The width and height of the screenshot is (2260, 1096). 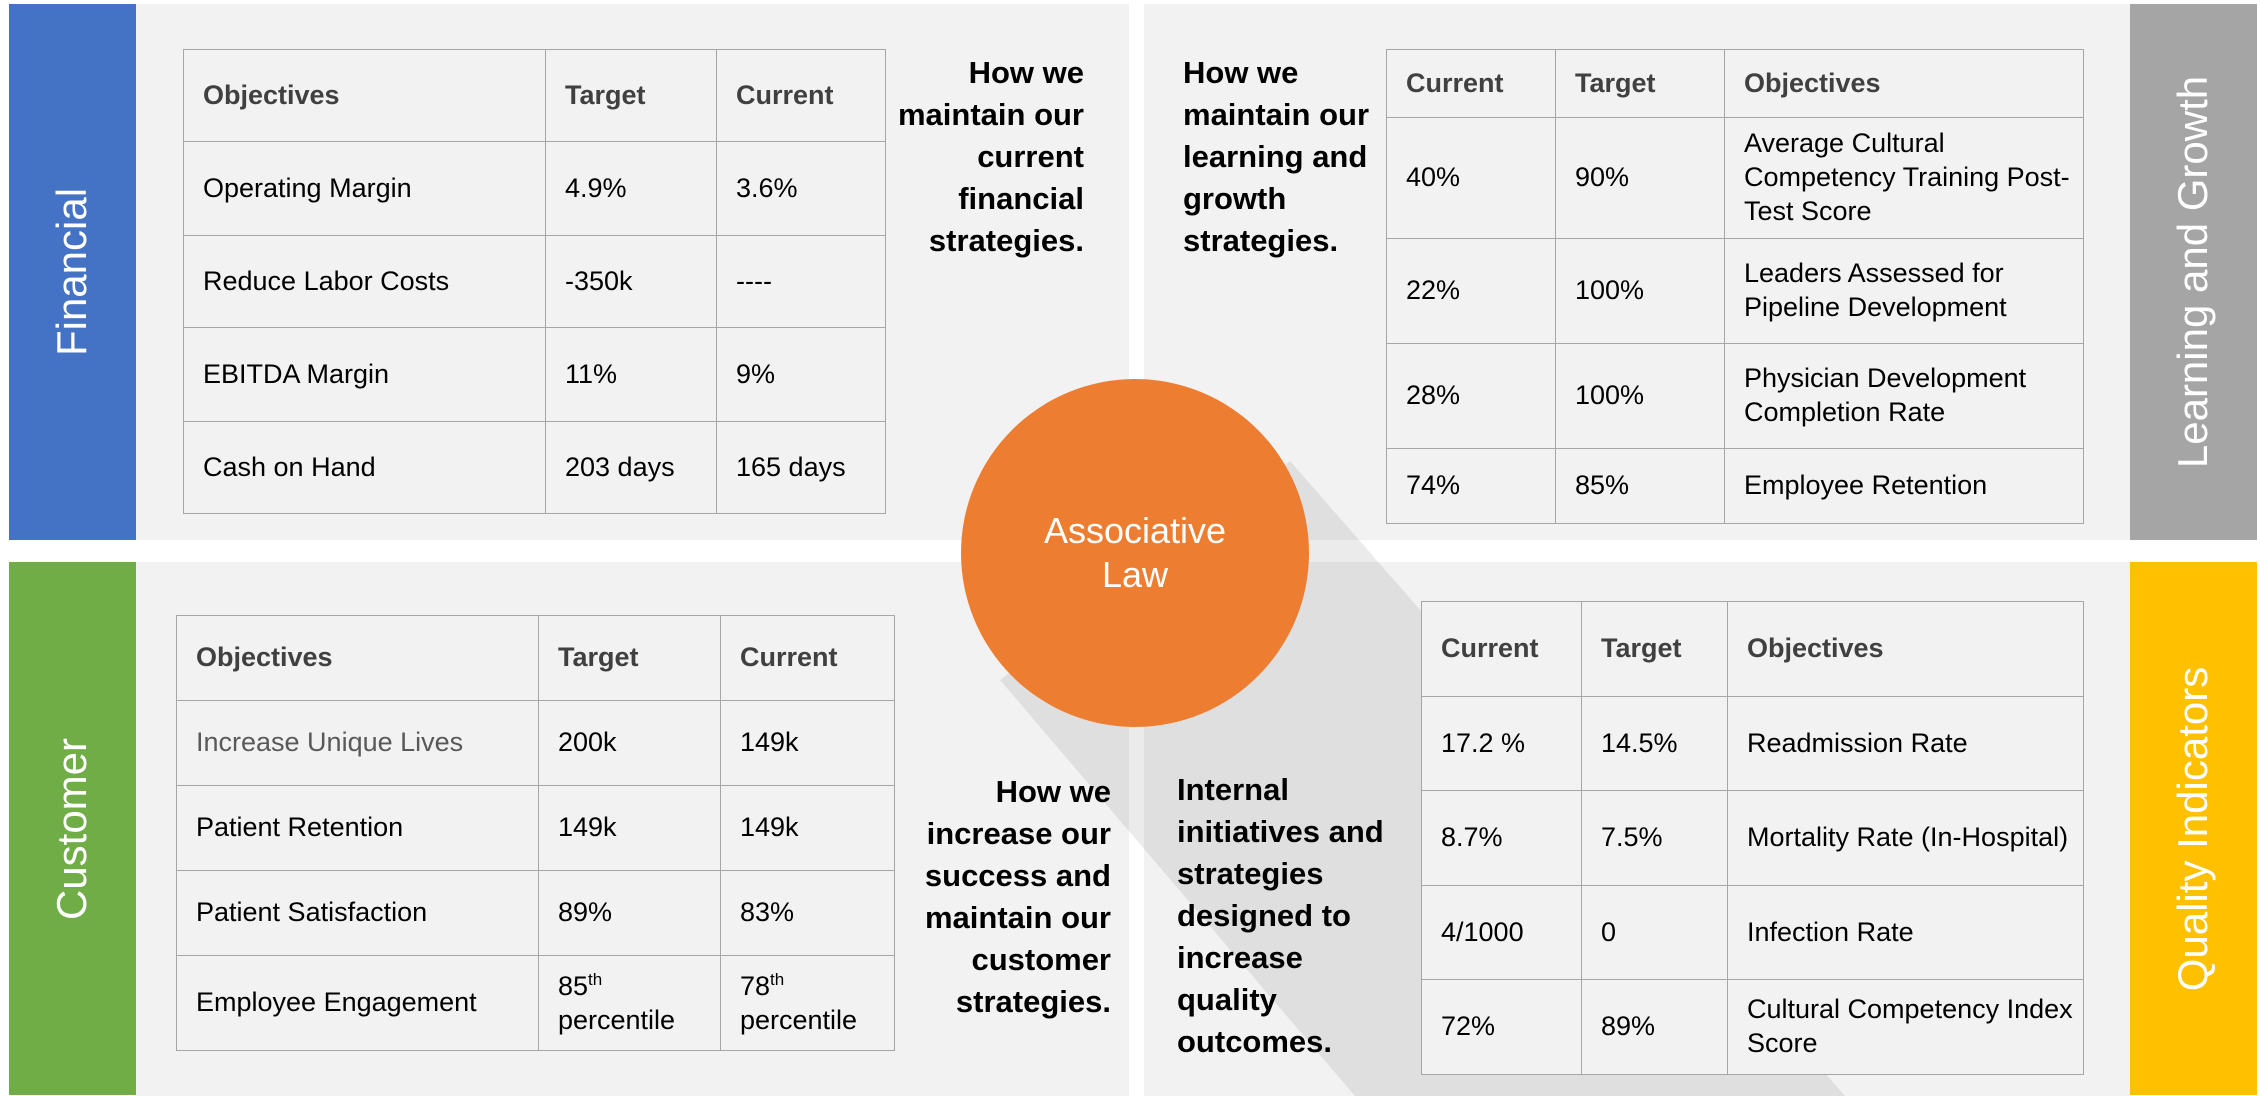 I want to click on table-cell: 74%, so click(x=1471, y=486).